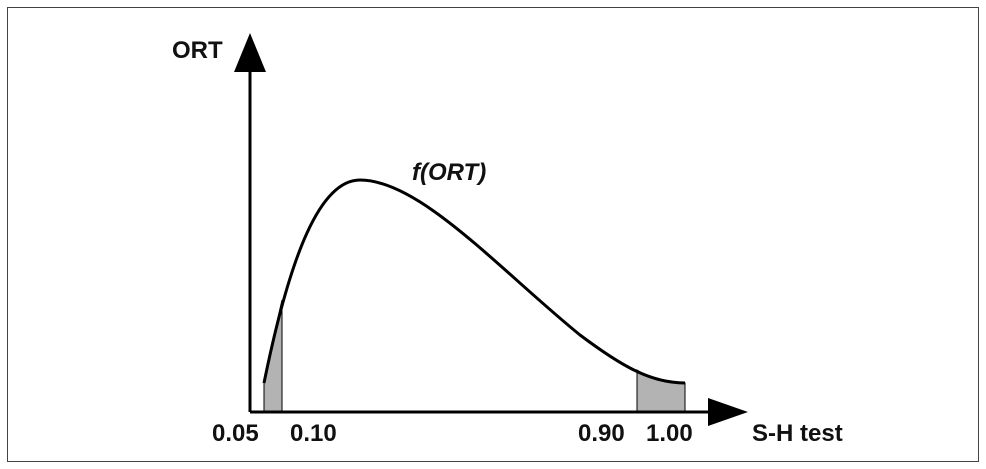 The width and height of the screenshot is (986, 469). Describe the element at coordinates (669, 433) in the screenshot. I see `tick-label-1.00: 1.00` at that location.